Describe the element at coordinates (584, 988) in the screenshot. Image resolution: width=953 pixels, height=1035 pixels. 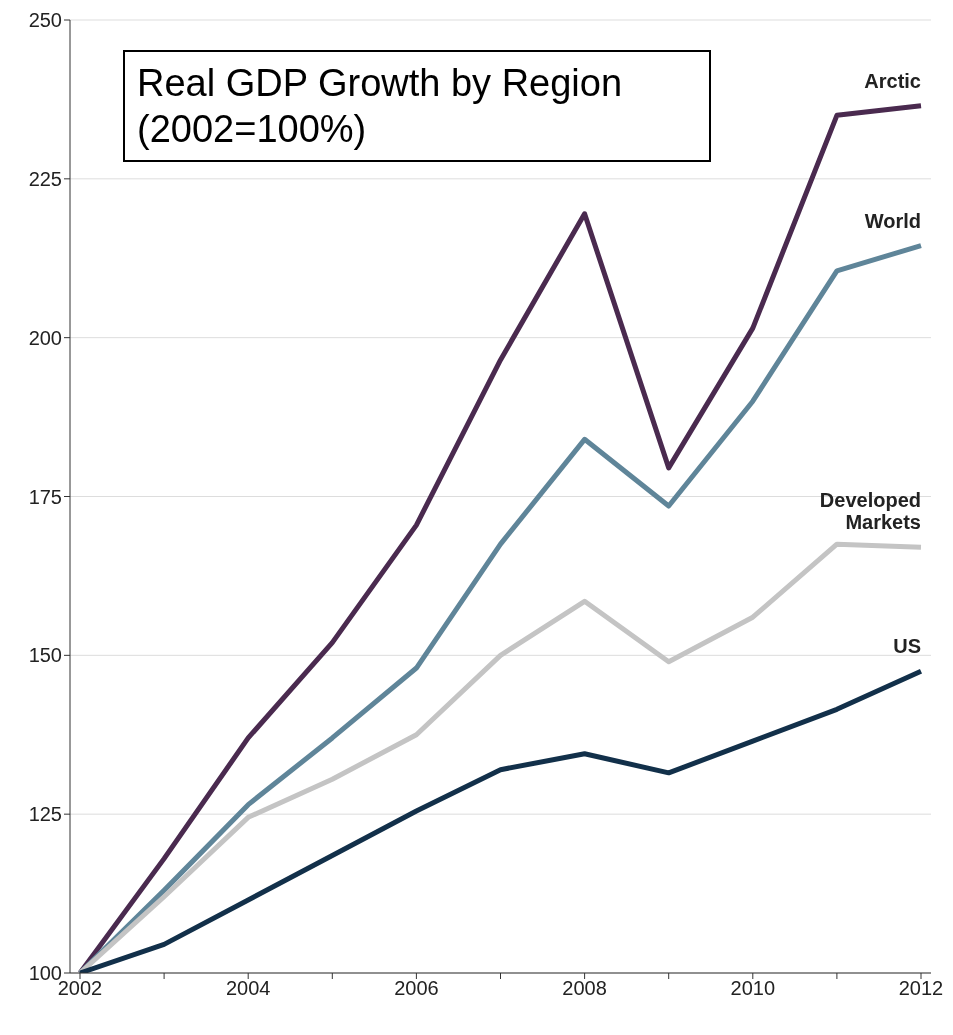
I see `x-tick-label: 2008` at that location.